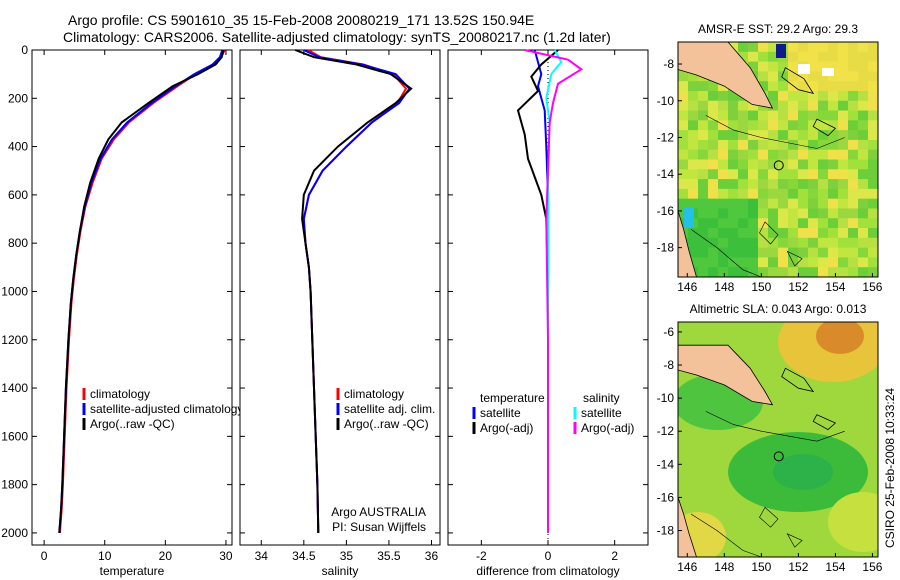  I want to click on difference-legend-label: satellite, so click(500, 413).